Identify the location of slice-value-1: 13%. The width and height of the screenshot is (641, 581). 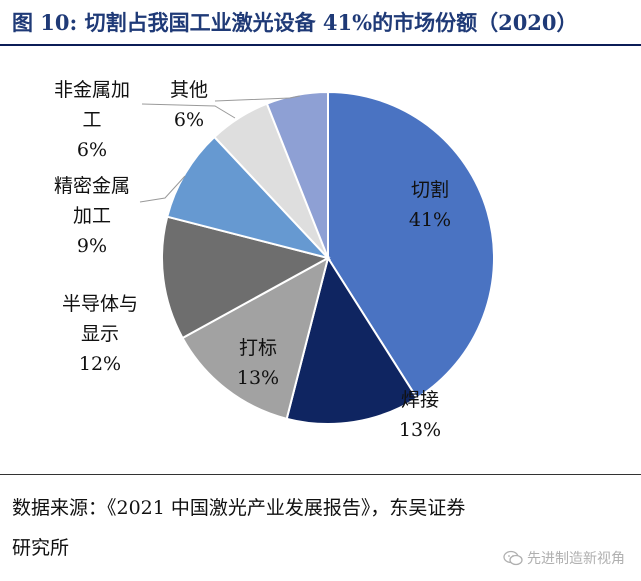
(420, 430).